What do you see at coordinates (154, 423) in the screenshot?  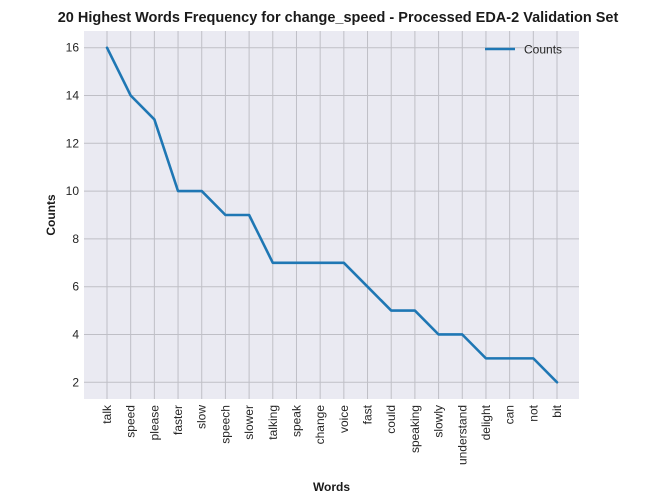 I see `x-tick-label: please` at bounding box center [154, 423].